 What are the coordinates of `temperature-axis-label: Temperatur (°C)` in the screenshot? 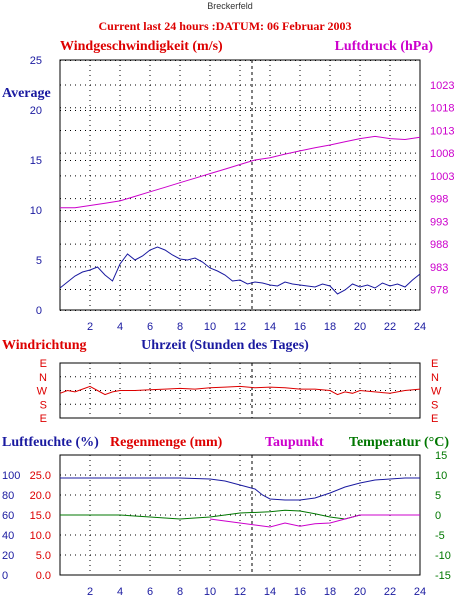 It's located at (399, 442).